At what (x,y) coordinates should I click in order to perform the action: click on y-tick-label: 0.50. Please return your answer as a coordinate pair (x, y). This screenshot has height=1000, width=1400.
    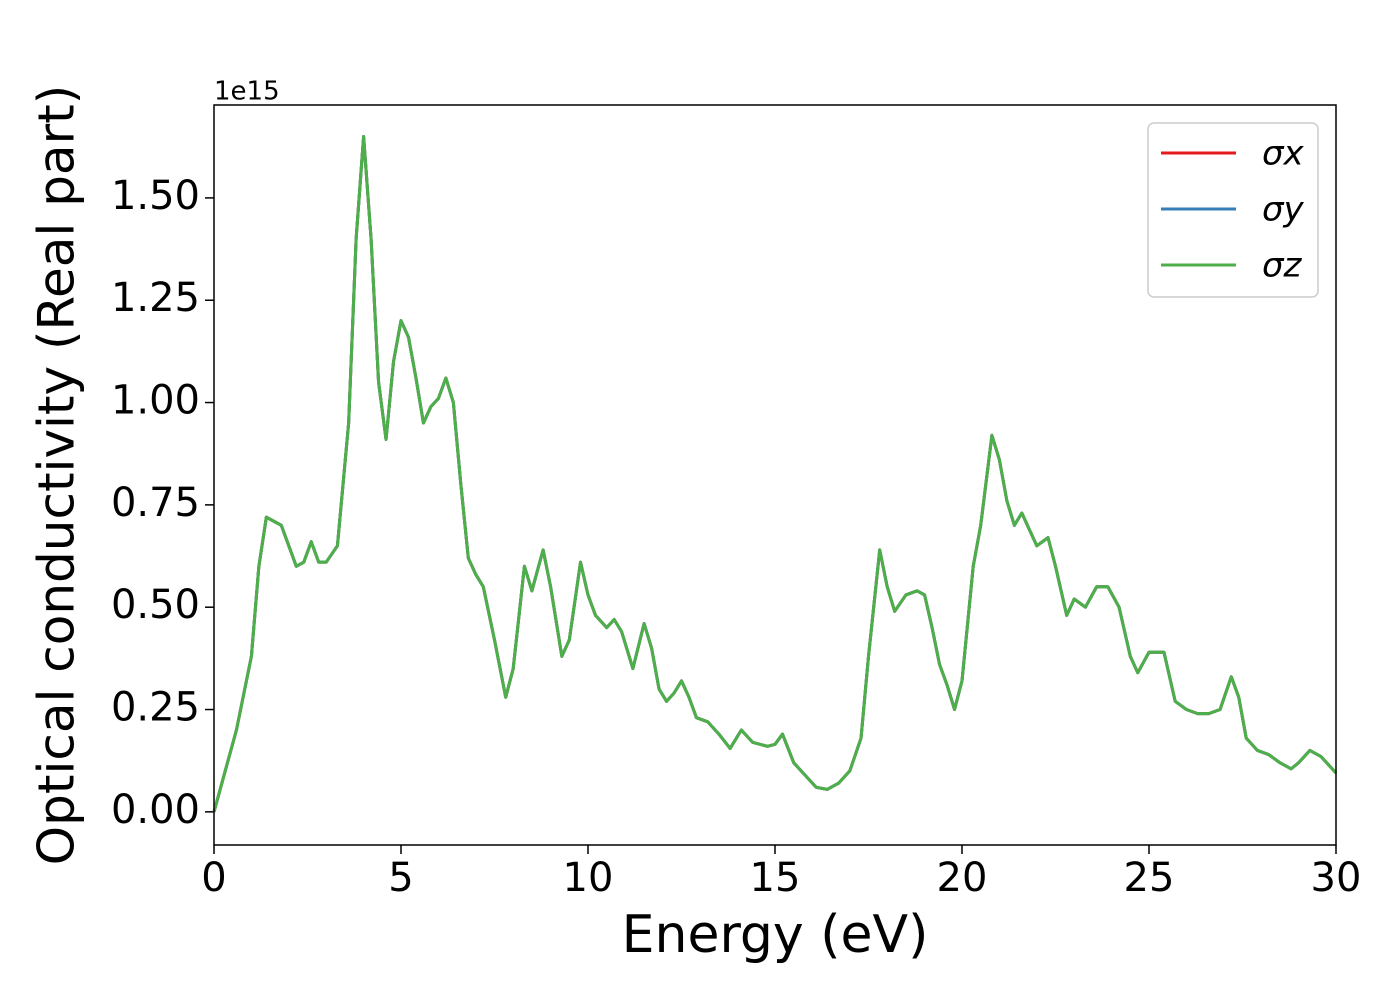
    Looking at the image, I should click on (155, 605).